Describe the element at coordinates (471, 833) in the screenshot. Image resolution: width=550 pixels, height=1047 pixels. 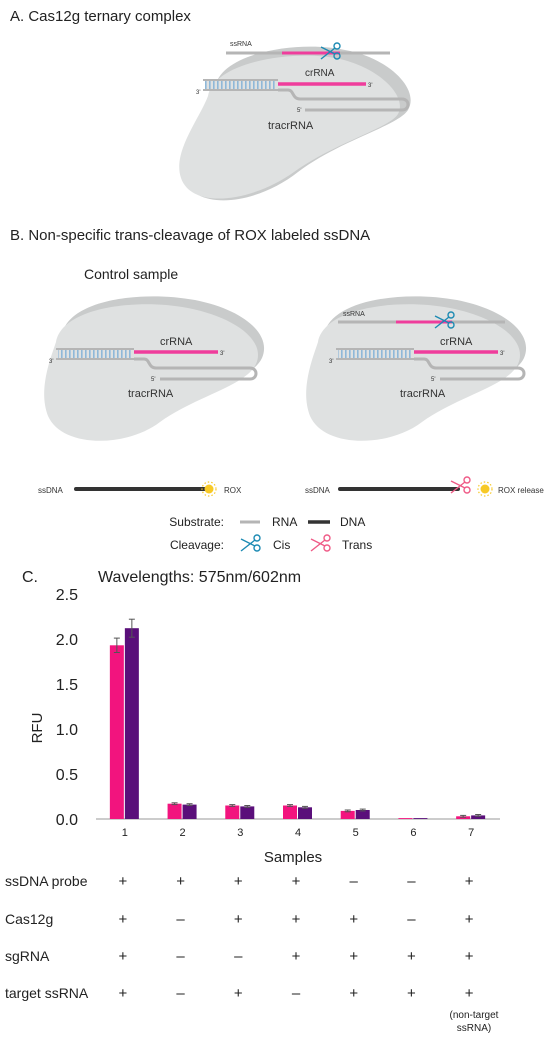
I see `x-tick-label: 7` at that location.